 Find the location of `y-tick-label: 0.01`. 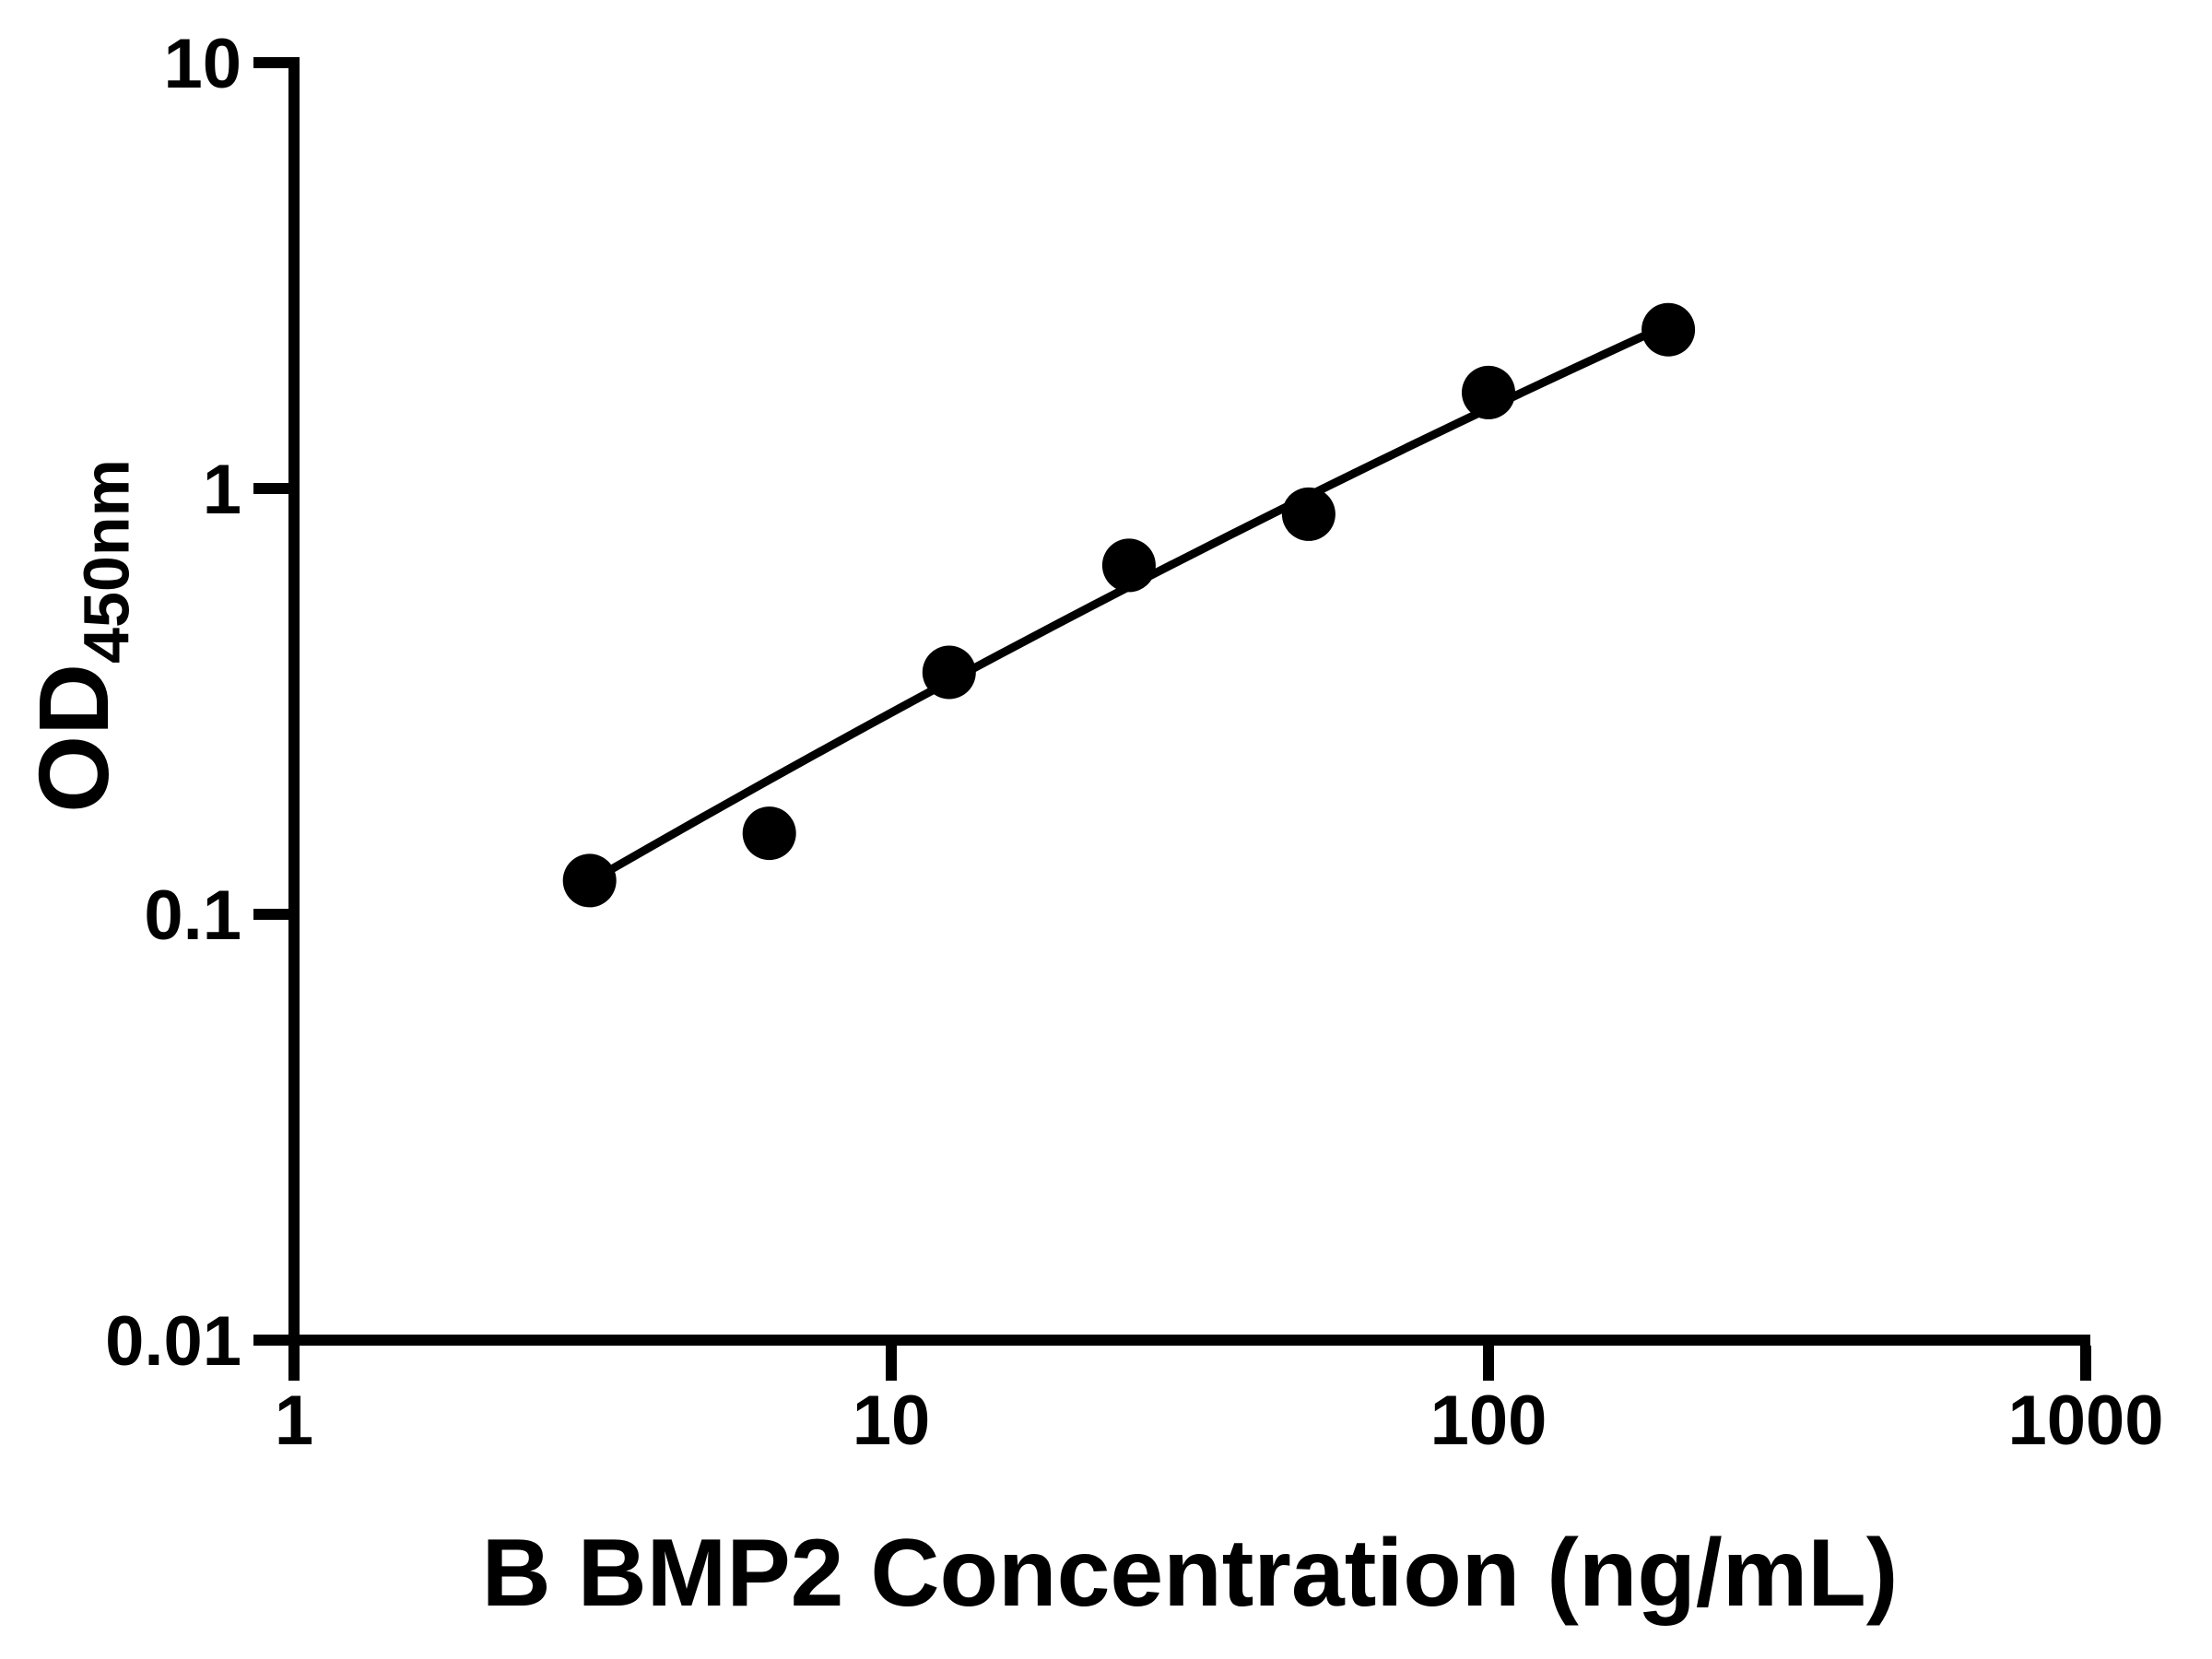

y-tick-label: 0.01 is located at coordinates (173, 1341).